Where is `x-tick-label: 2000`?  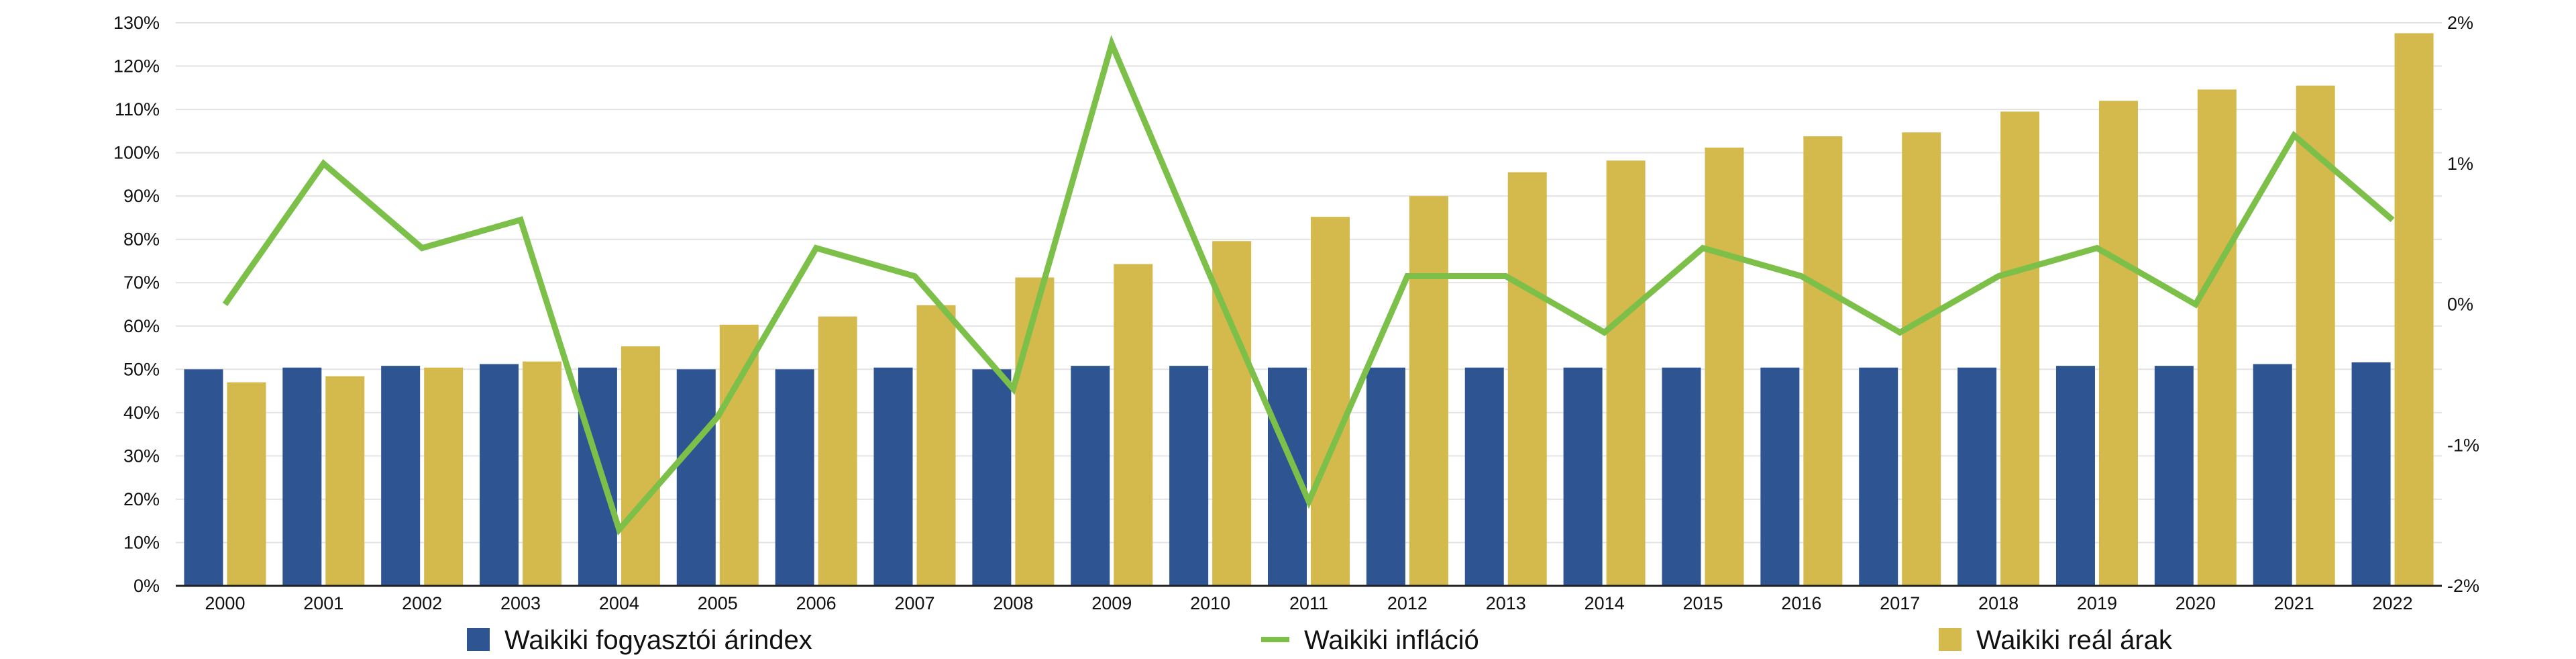
x-tick-label: 2000 is located at coordinates (225, 603).